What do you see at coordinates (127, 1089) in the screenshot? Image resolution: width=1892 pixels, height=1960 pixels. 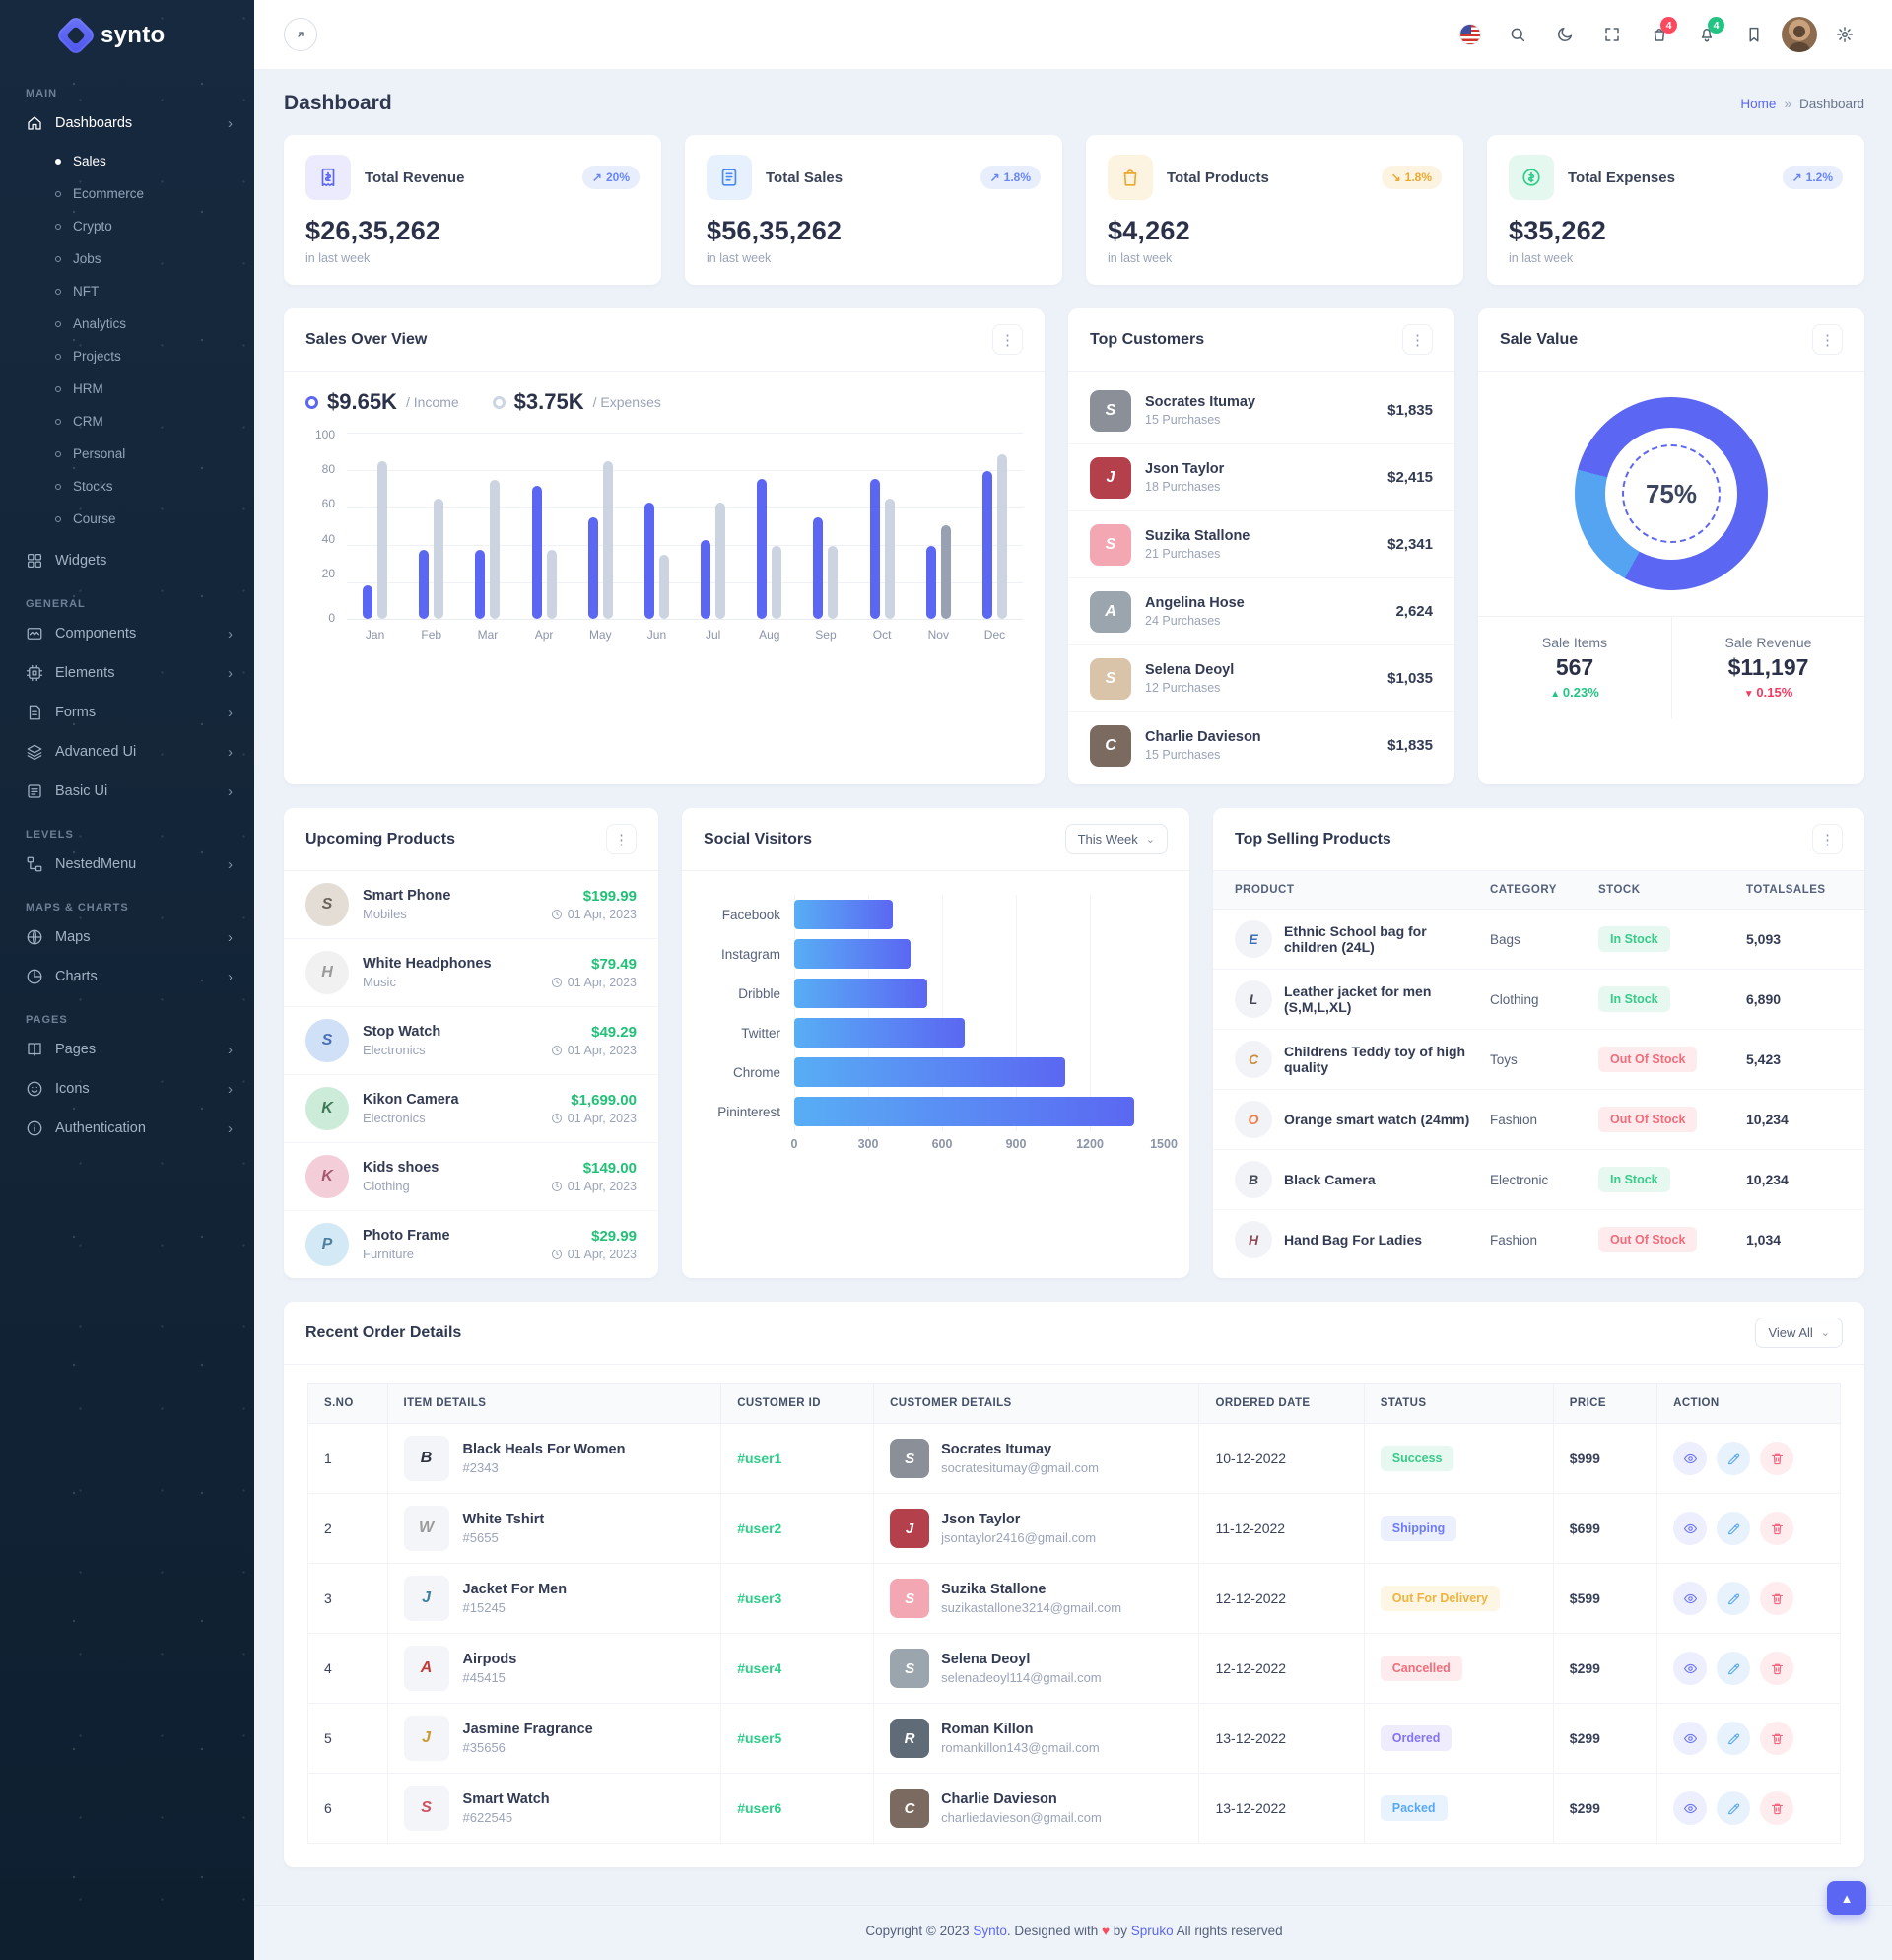 I see `sidebar-item-icons: Icons ›` at bounding box center [127, 1089].